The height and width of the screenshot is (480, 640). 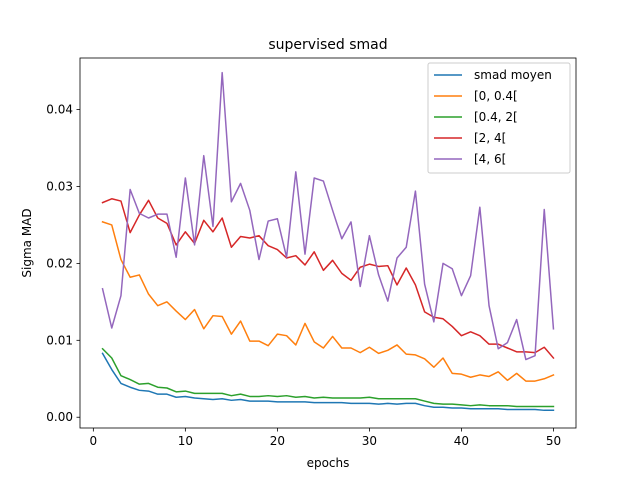 I want to click on x-tick-label: 10, so click(x=185, y=441).